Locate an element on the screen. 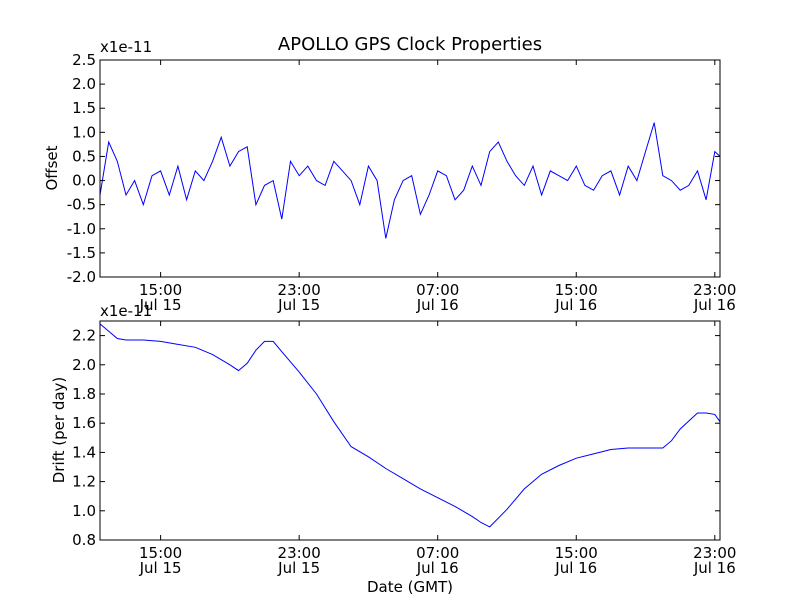  drift-y-tick-label: 2.2 is located at coordinates (84, 336).